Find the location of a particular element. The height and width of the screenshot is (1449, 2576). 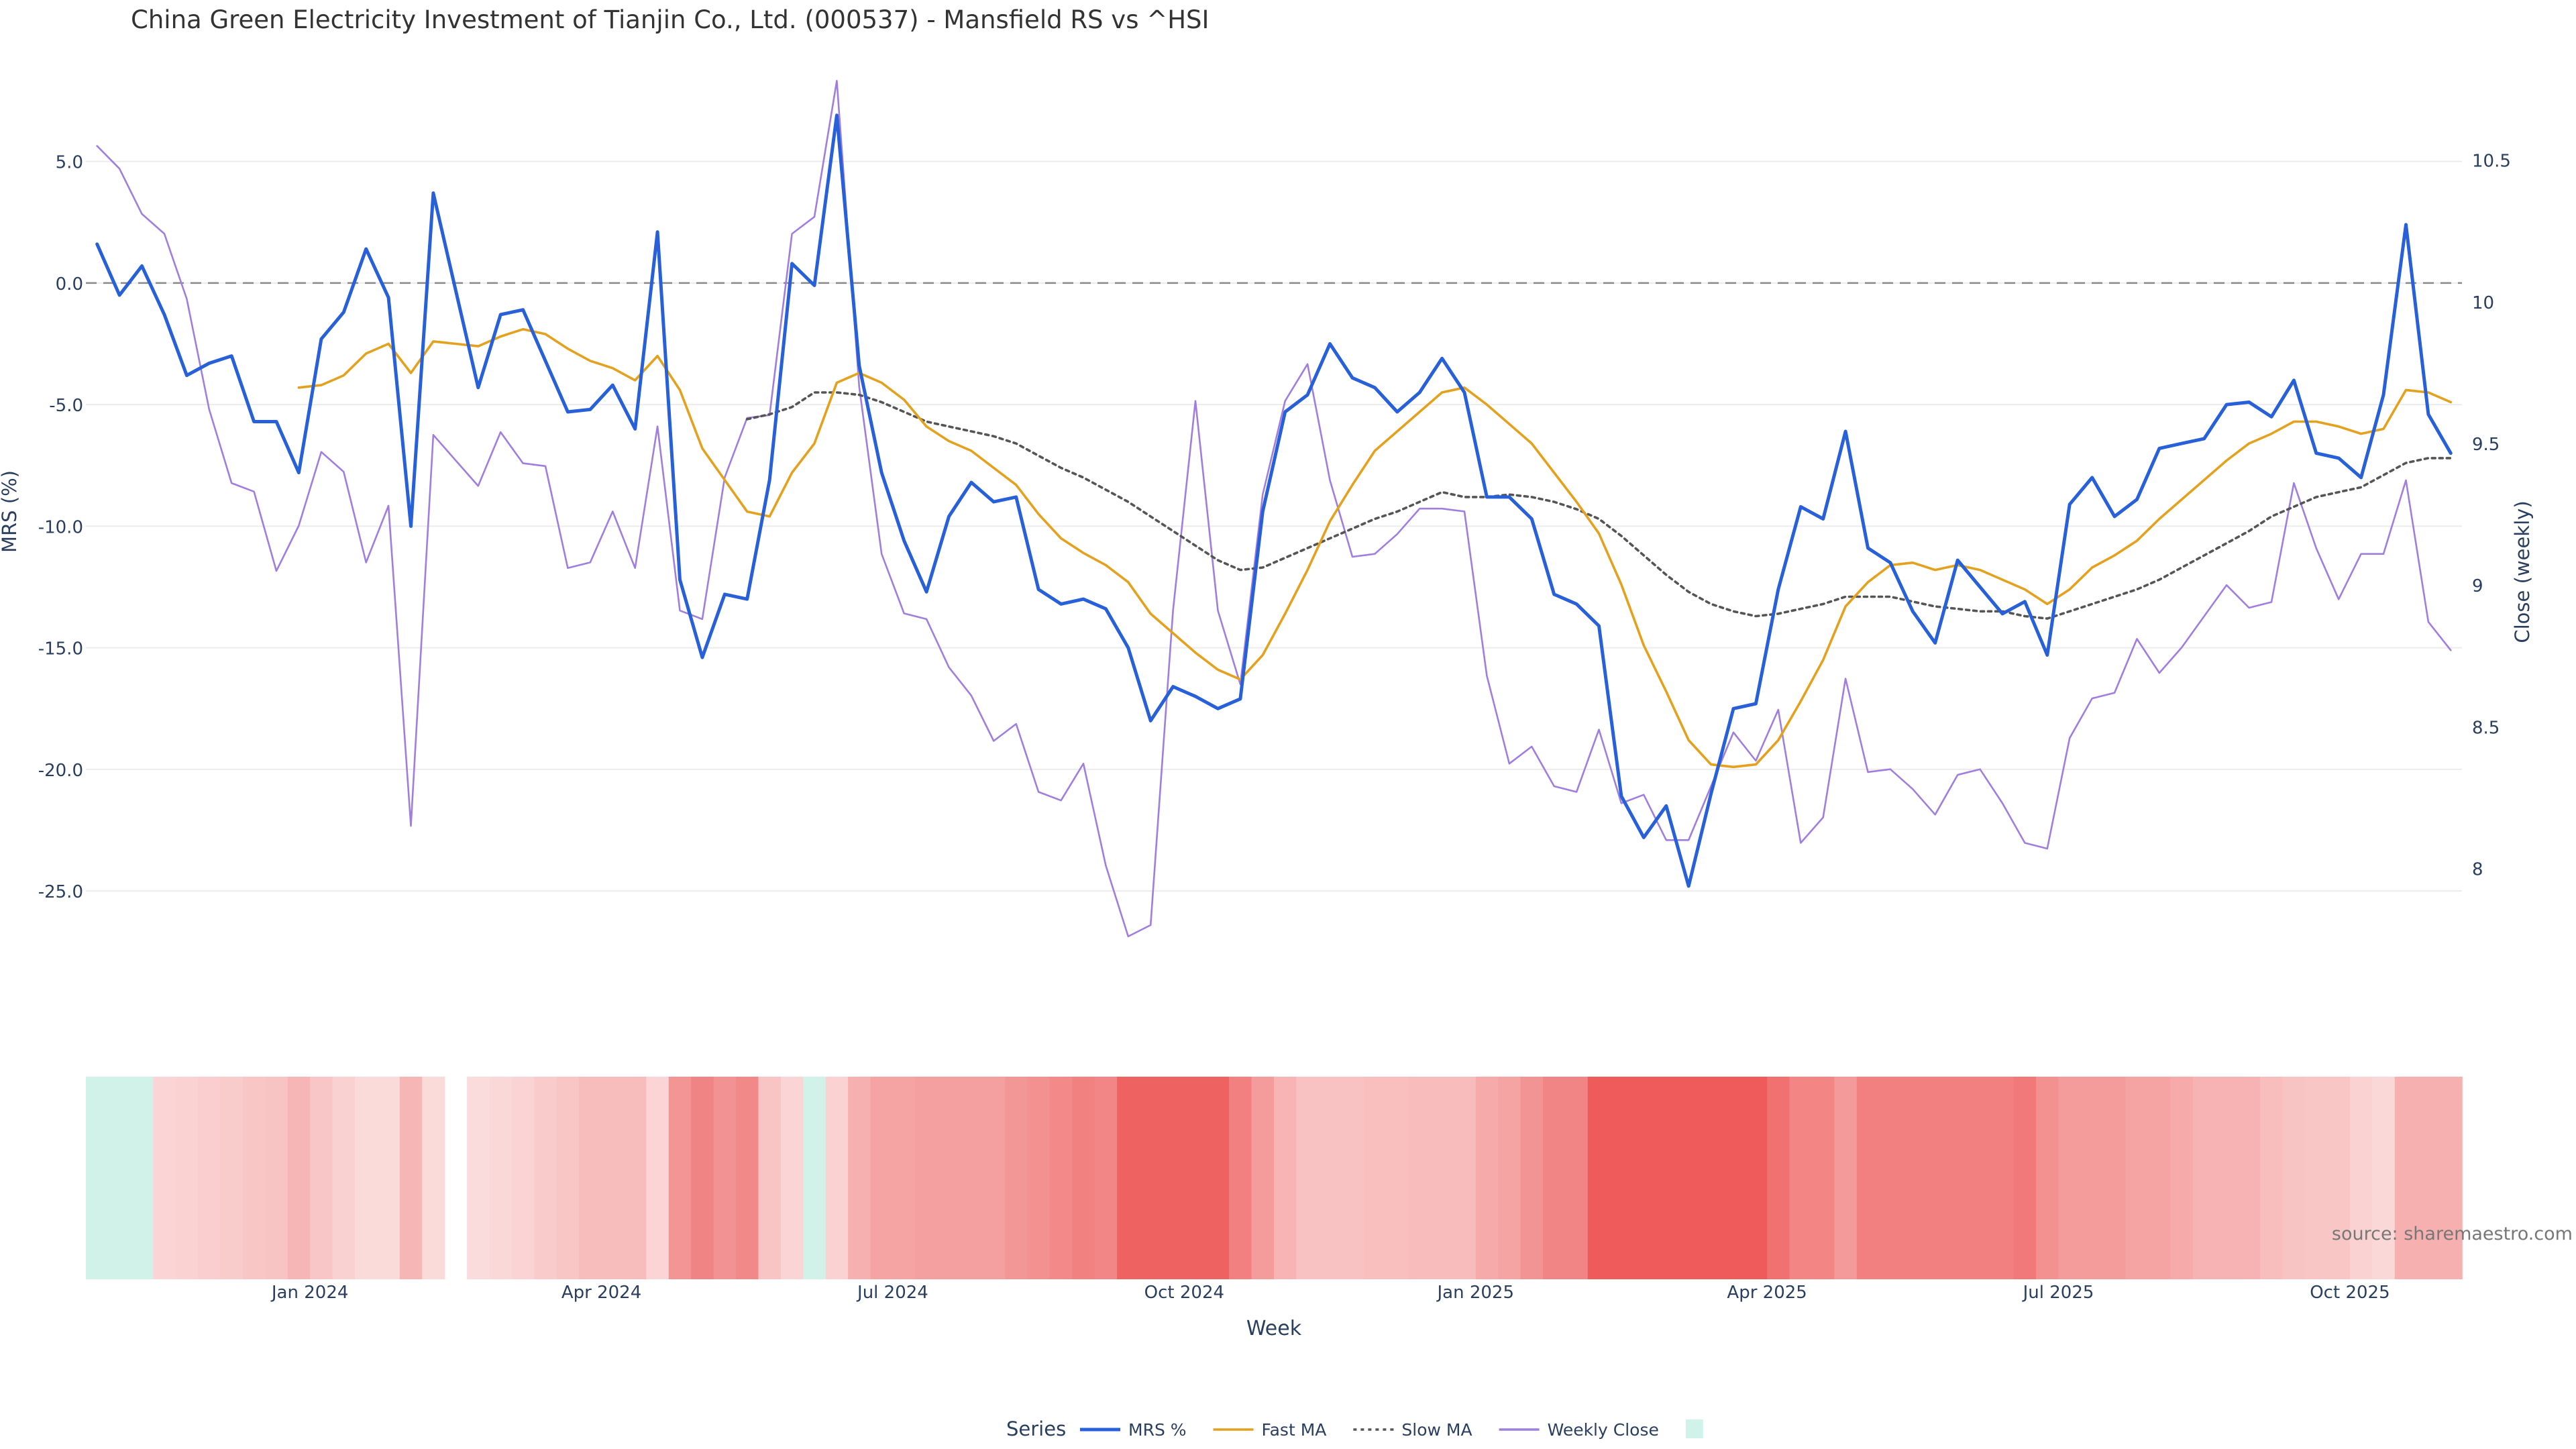

y-left-axis-title: MRS (%) is located at coordinates (10, 511).